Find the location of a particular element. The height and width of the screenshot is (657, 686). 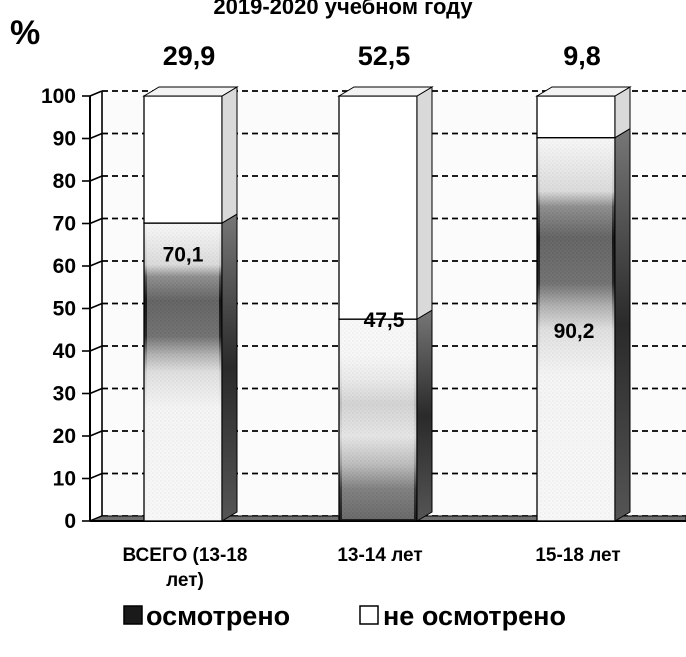

legend: осмотрено не осмотрено is located at coordinates (344, 616).